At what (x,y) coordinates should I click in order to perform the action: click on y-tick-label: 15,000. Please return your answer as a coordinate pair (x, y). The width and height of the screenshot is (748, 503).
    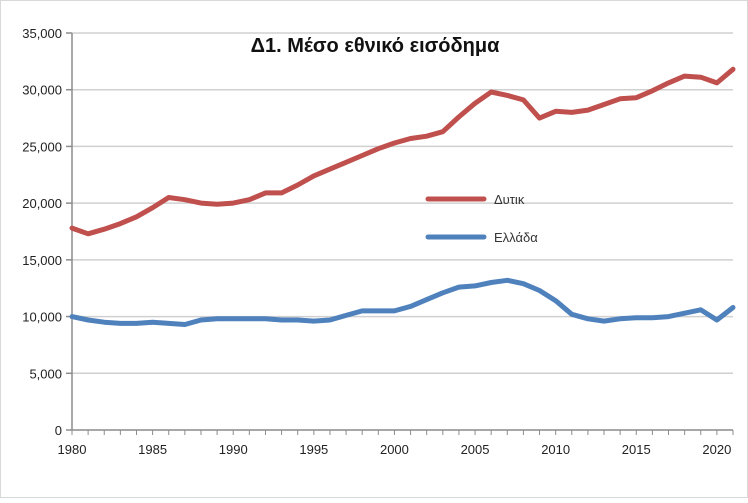
    Looking at the image, I should click on (42, 260).